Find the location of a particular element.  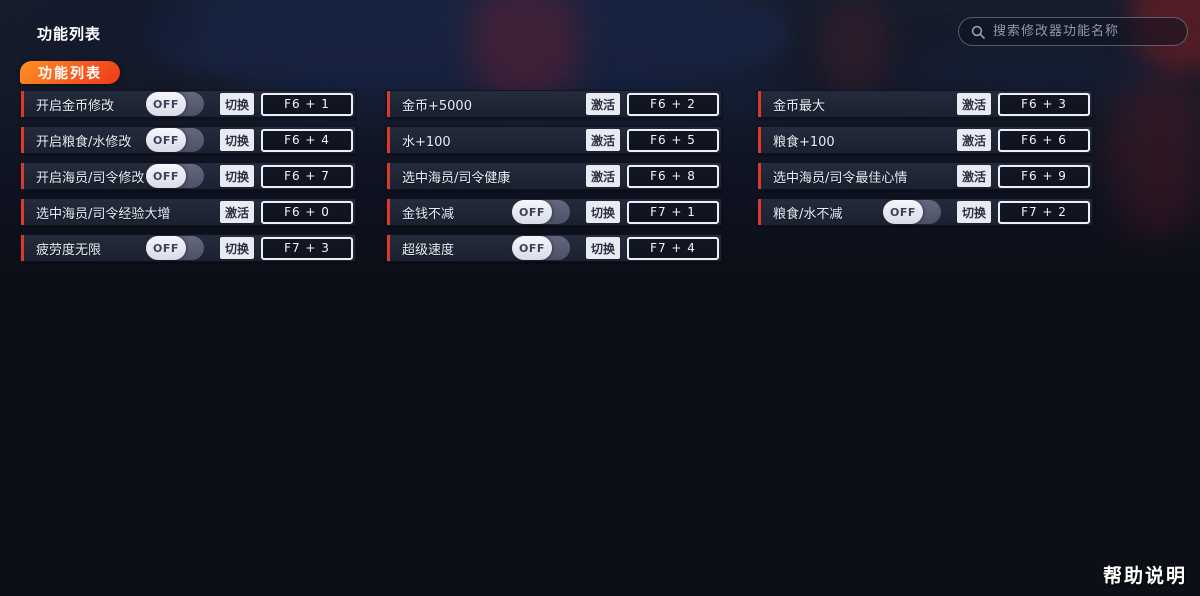

row-controls: OFF 切换 F7 + 4 is located at coordinates (615, 248).